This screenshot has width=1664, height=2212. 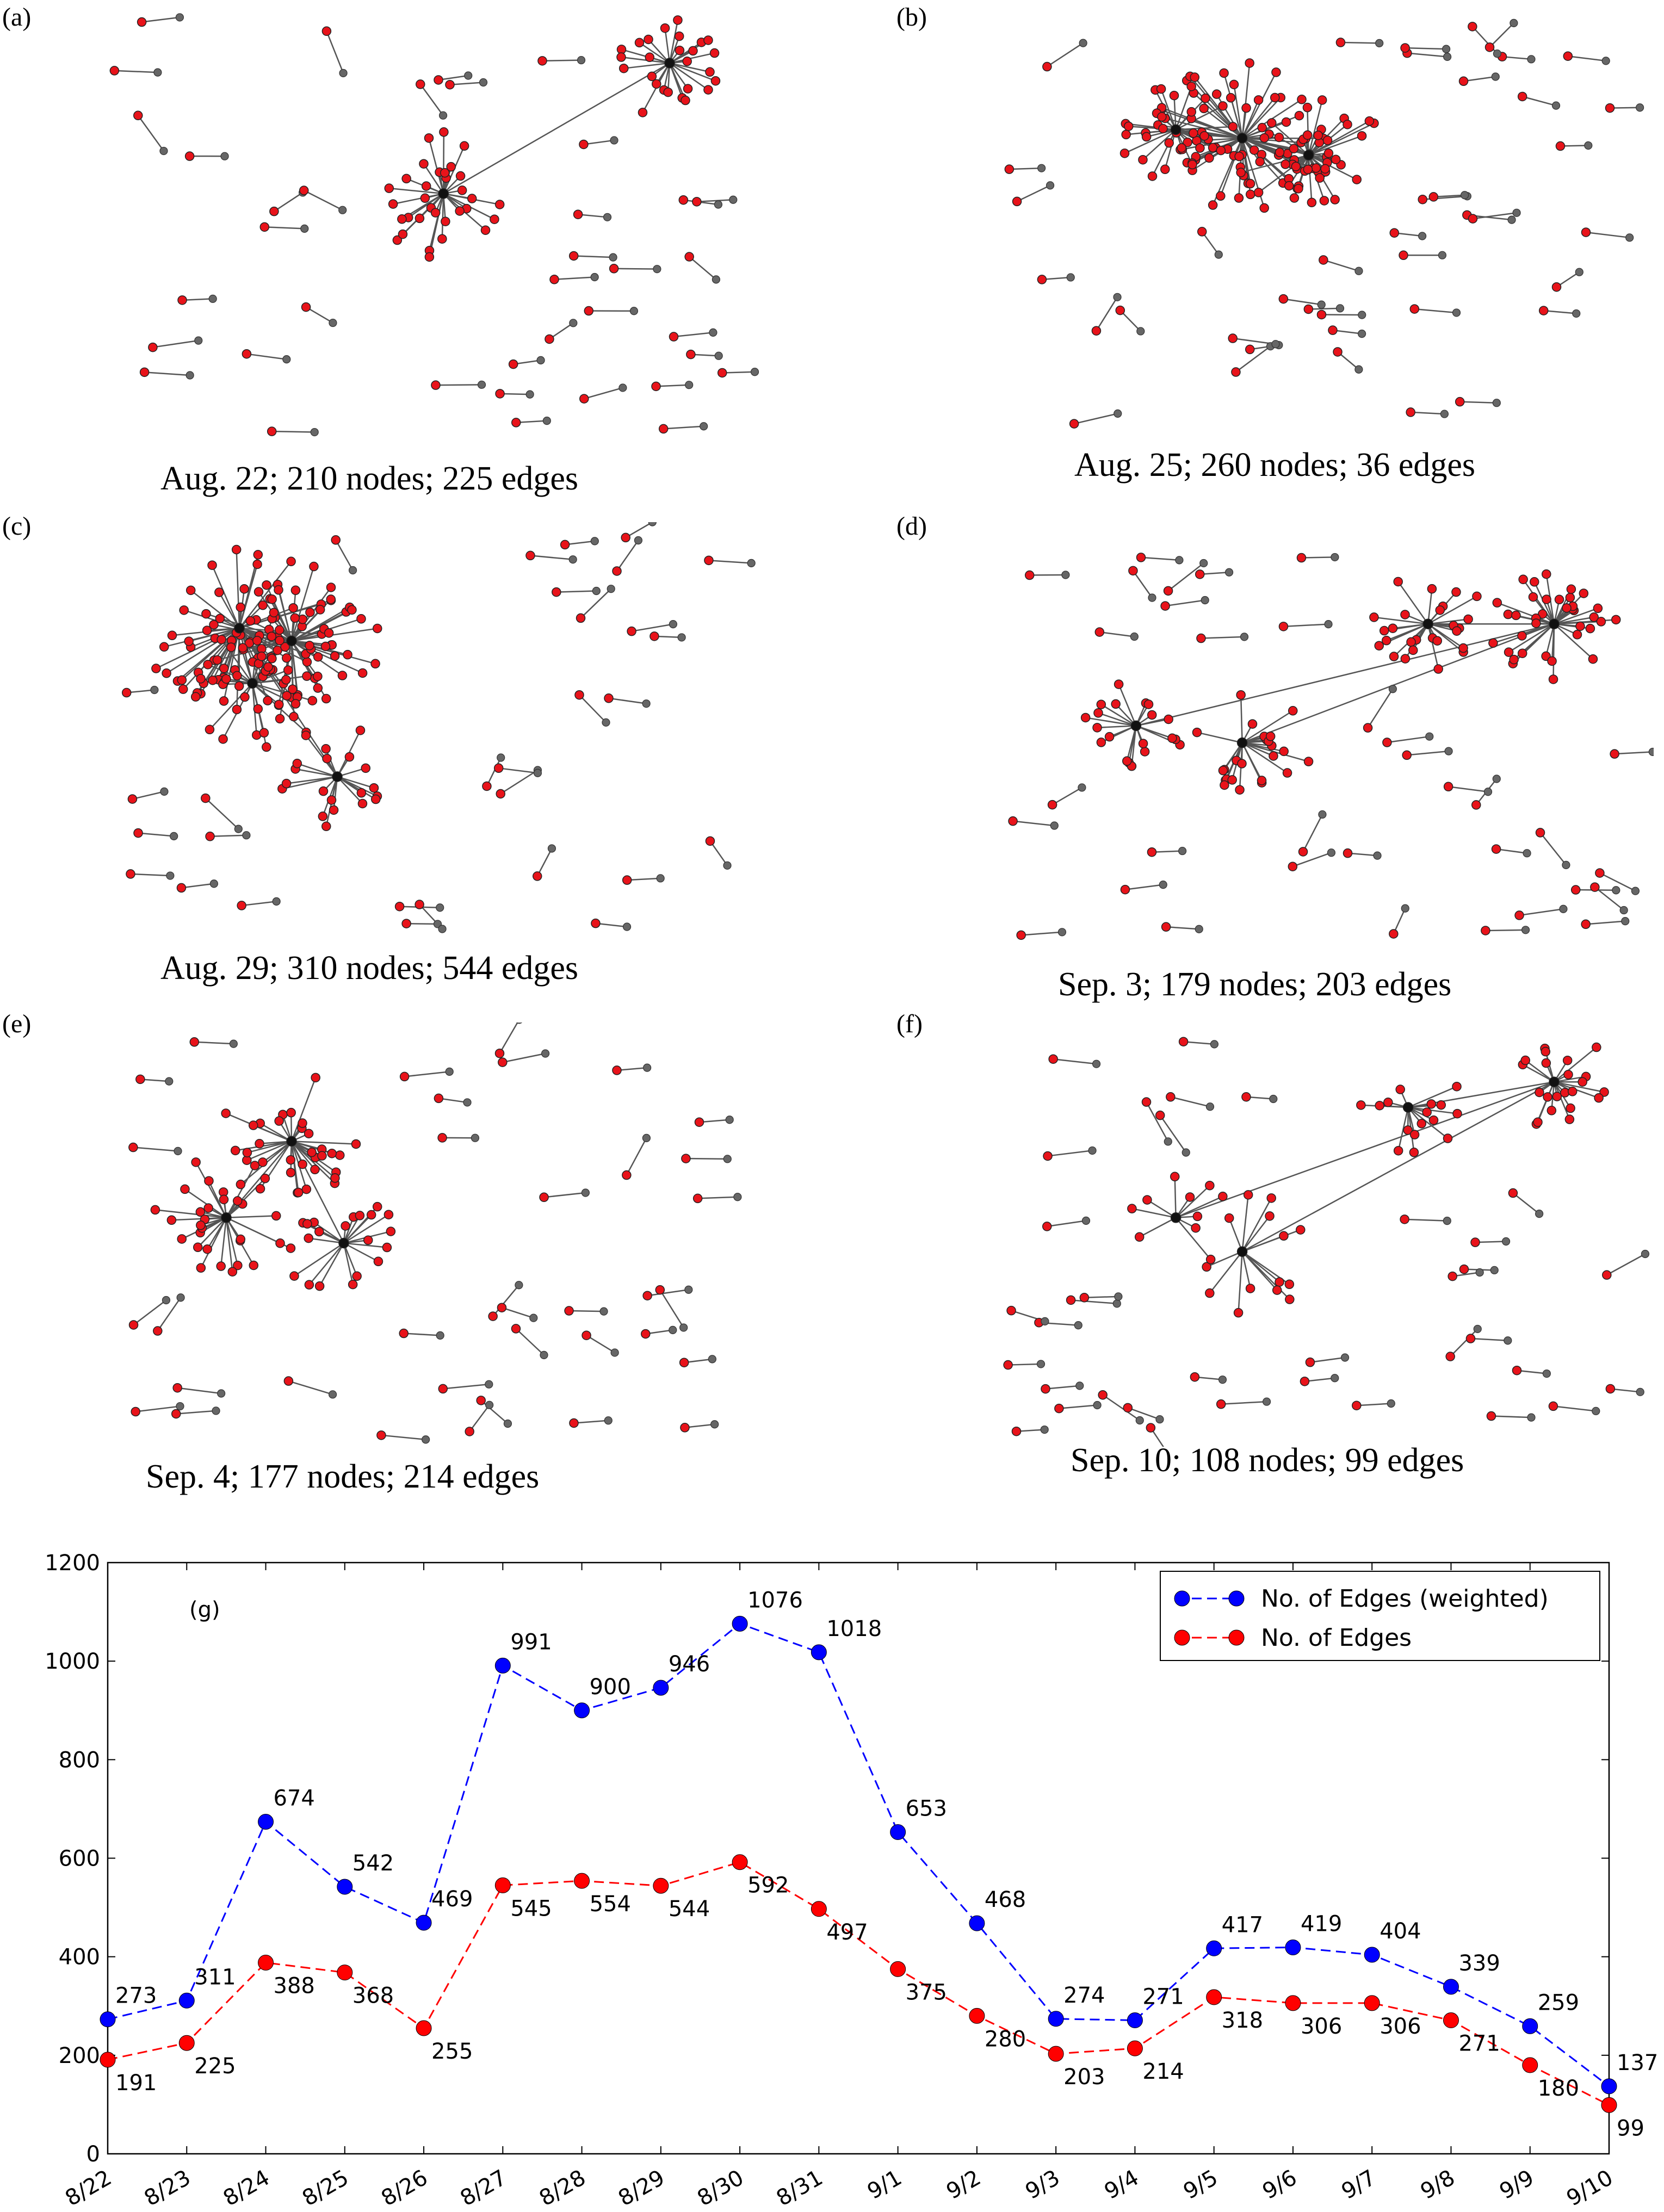 I want to click on data-label: 991, so click(x=531, y=1642).